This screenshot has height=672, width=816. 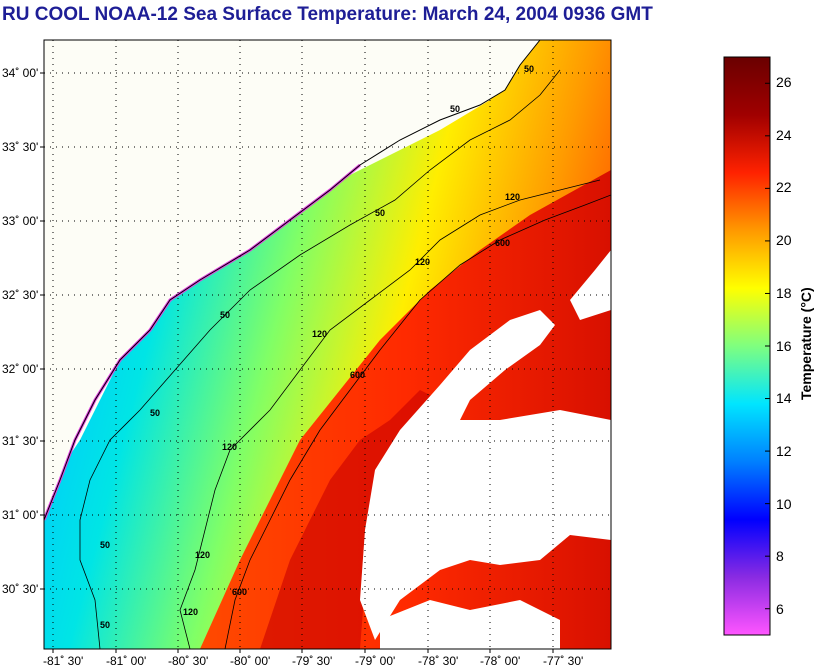 I want to click on lat-label: 32˚ 30', so click(x=20, y=295).